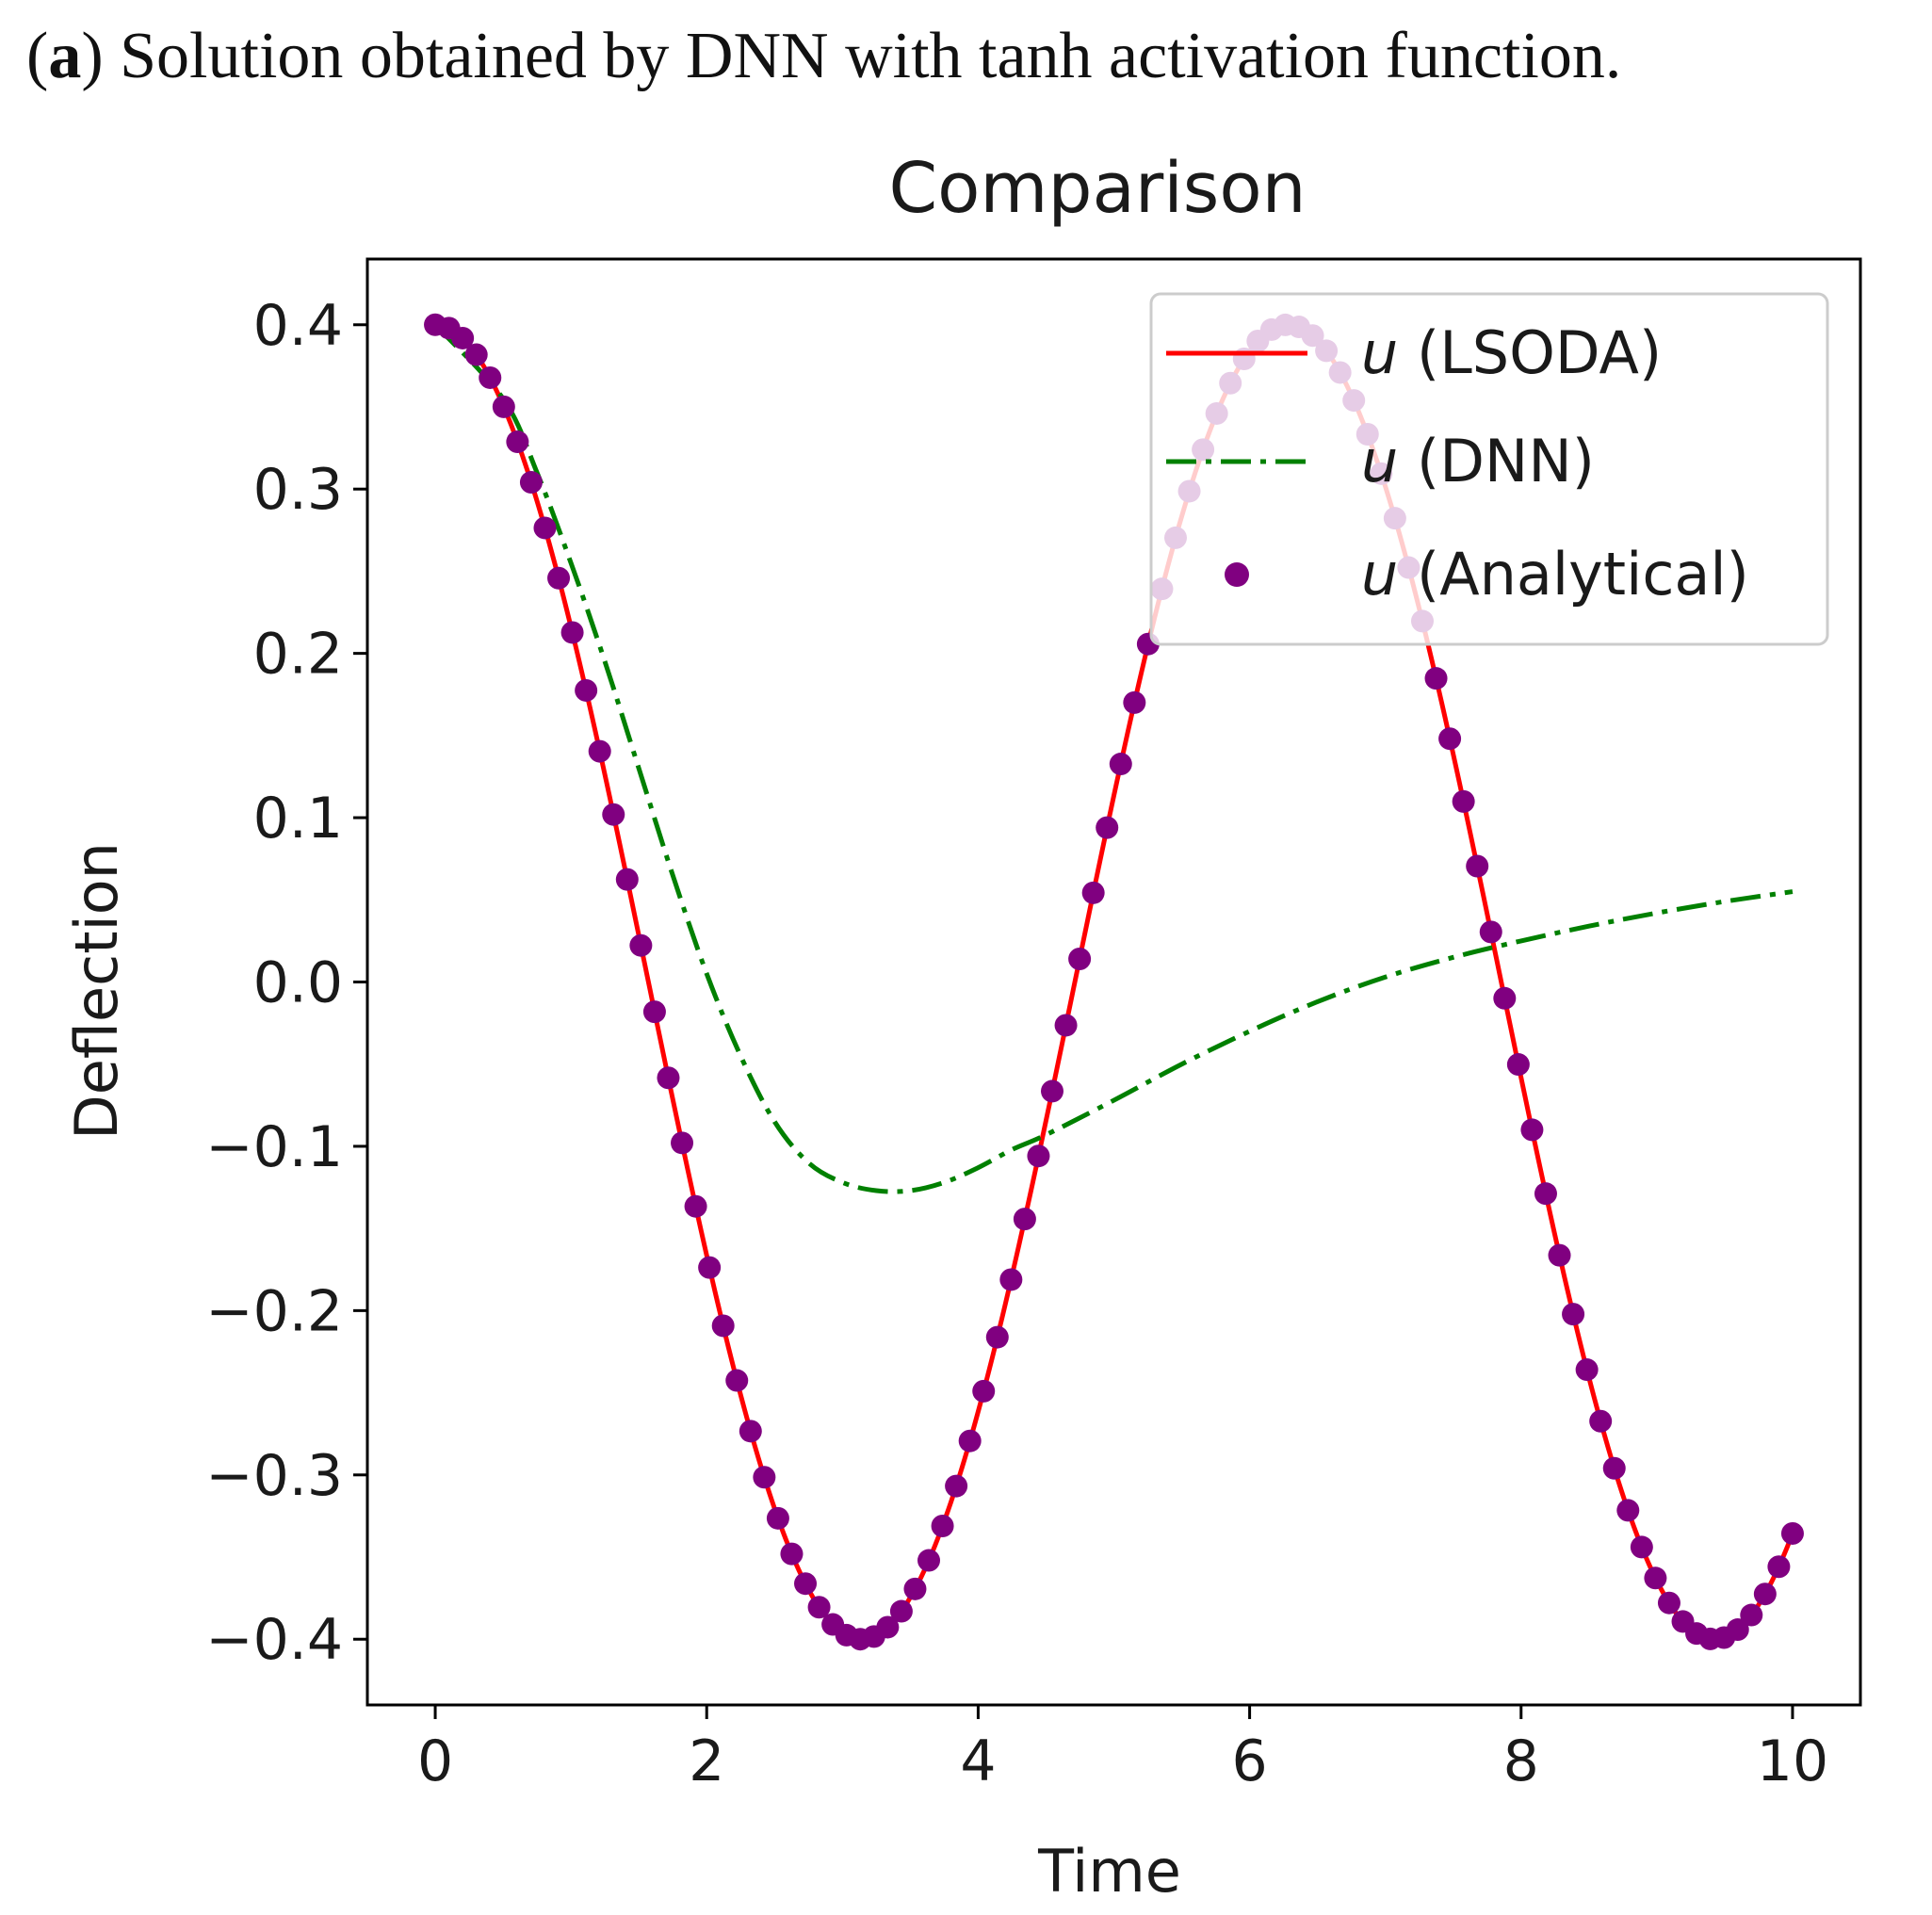 The image size is (1932, 1915). I want to click on y-axis: 0.4 0.3 0.2 0.1 0.0 −0.1 −0.2 −0.3 −0.4, so click(286, 983).